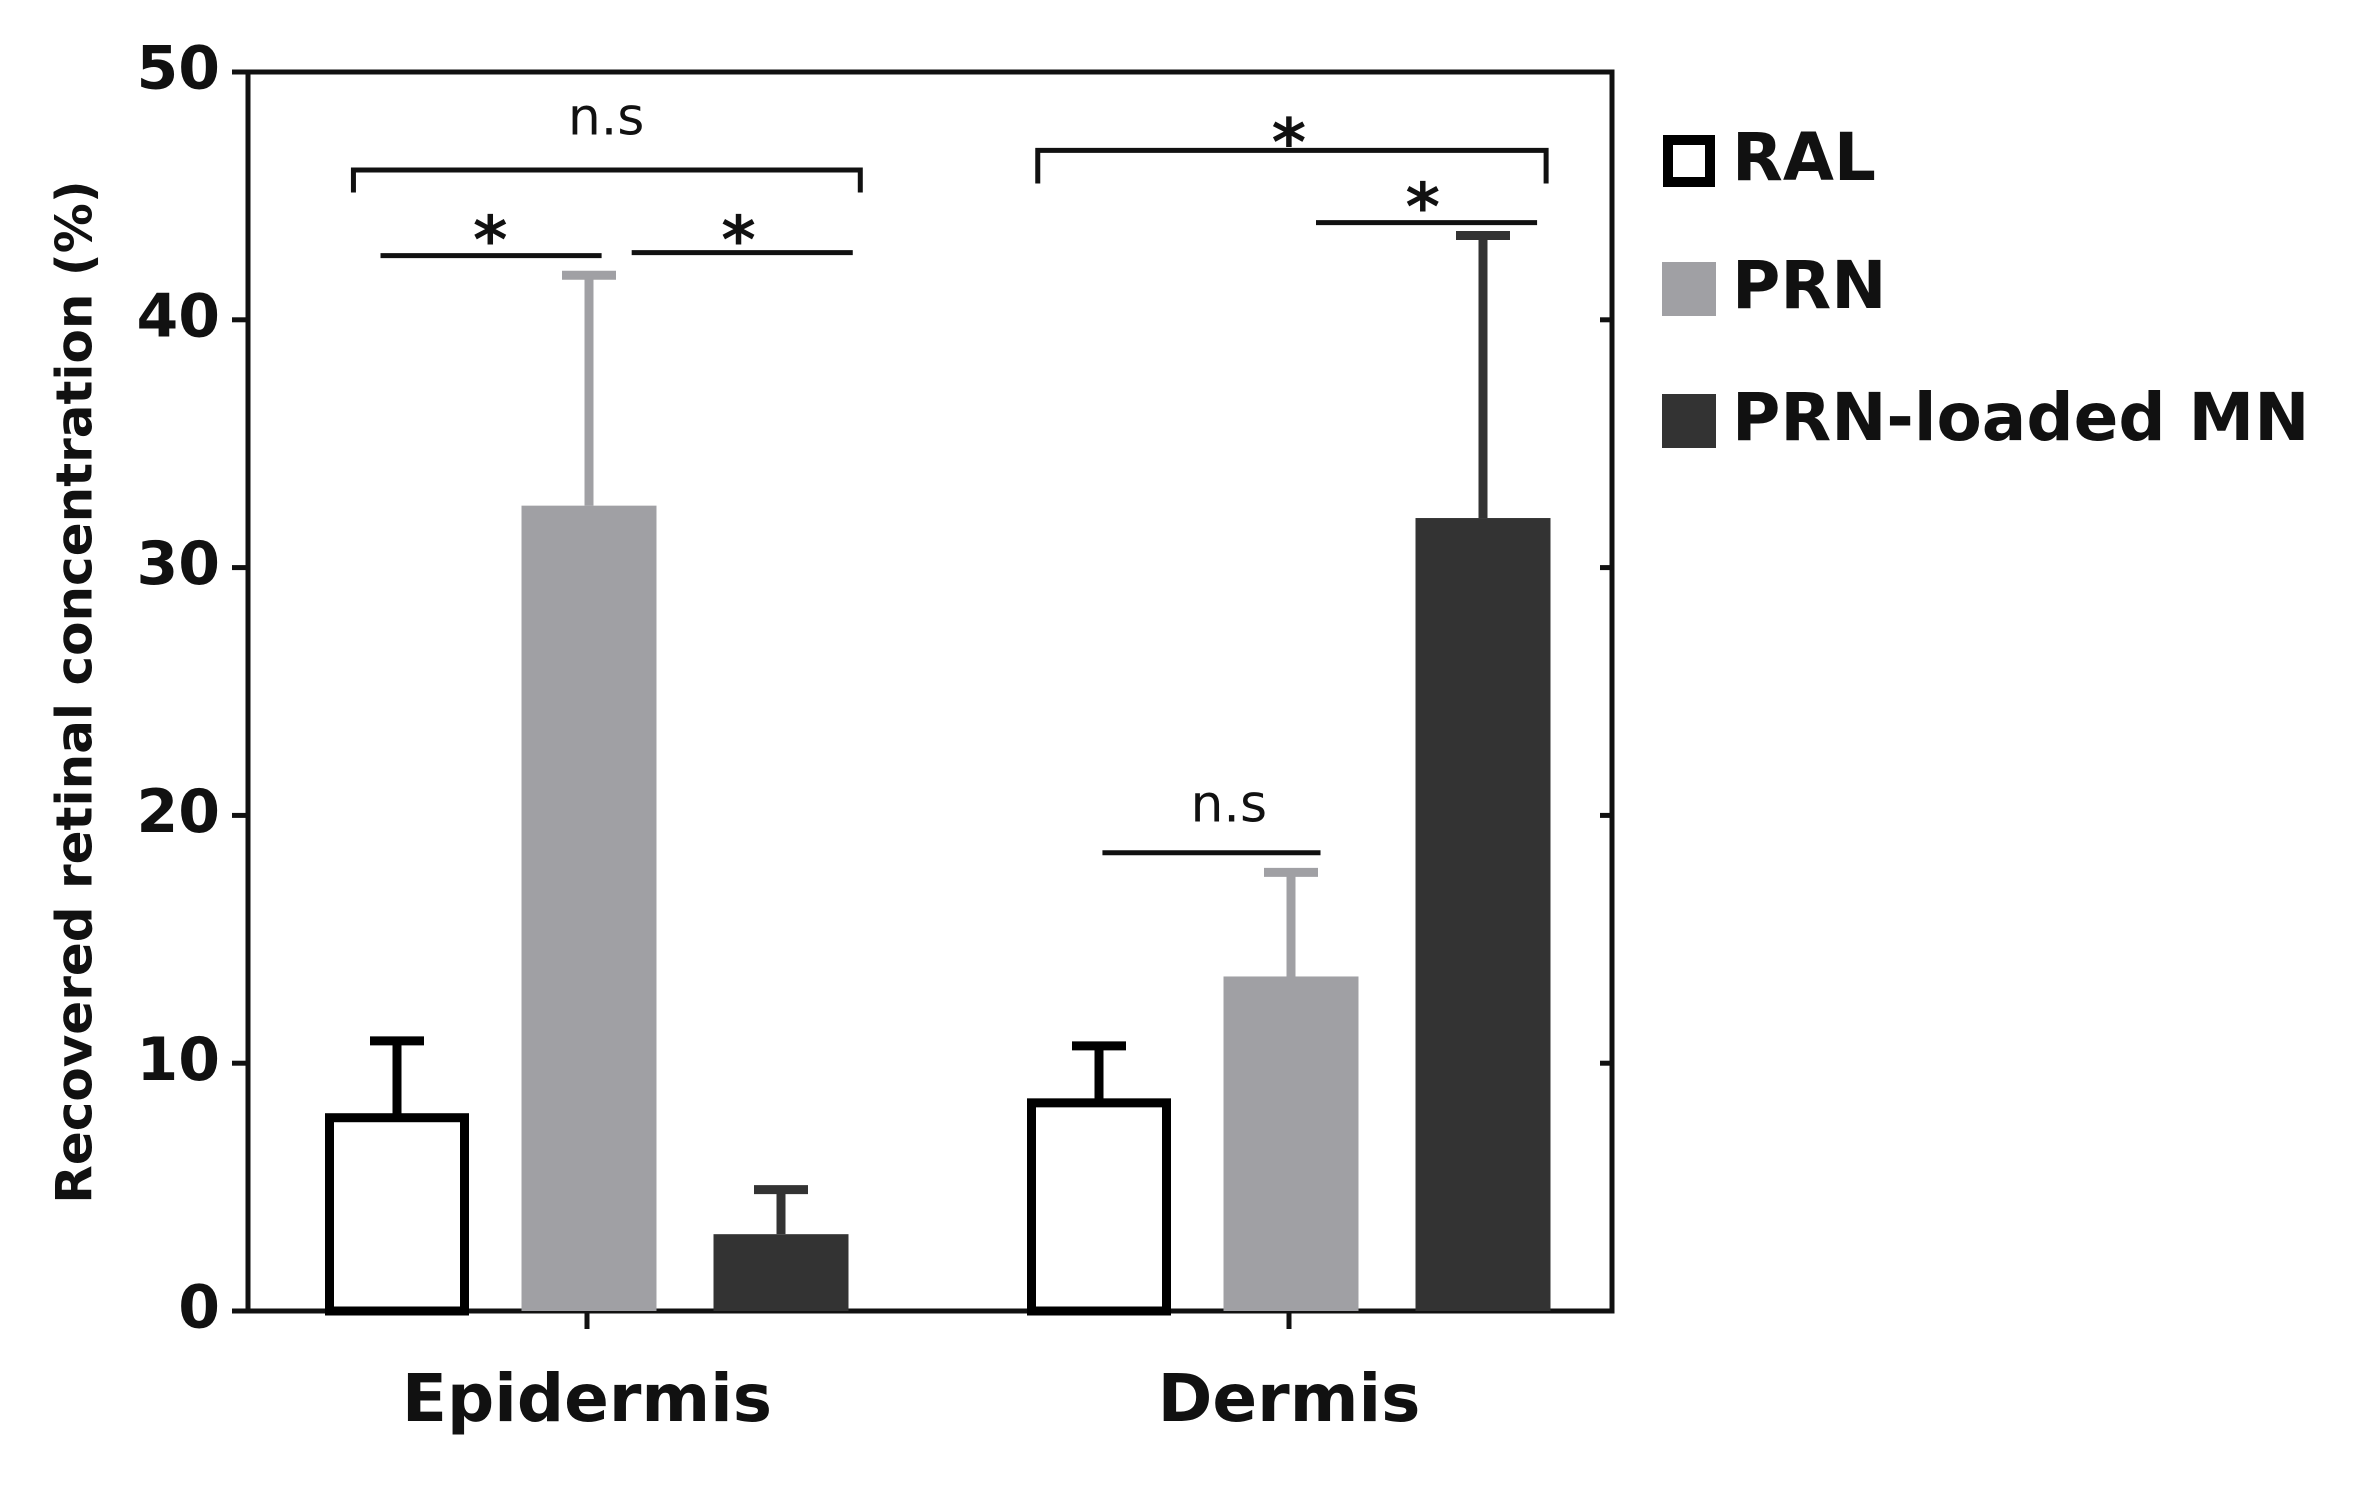  What do you see at coordinates (179, 812) in the screenshot?
I see `y-tick-label: 20` at bounding box center [179, 812].